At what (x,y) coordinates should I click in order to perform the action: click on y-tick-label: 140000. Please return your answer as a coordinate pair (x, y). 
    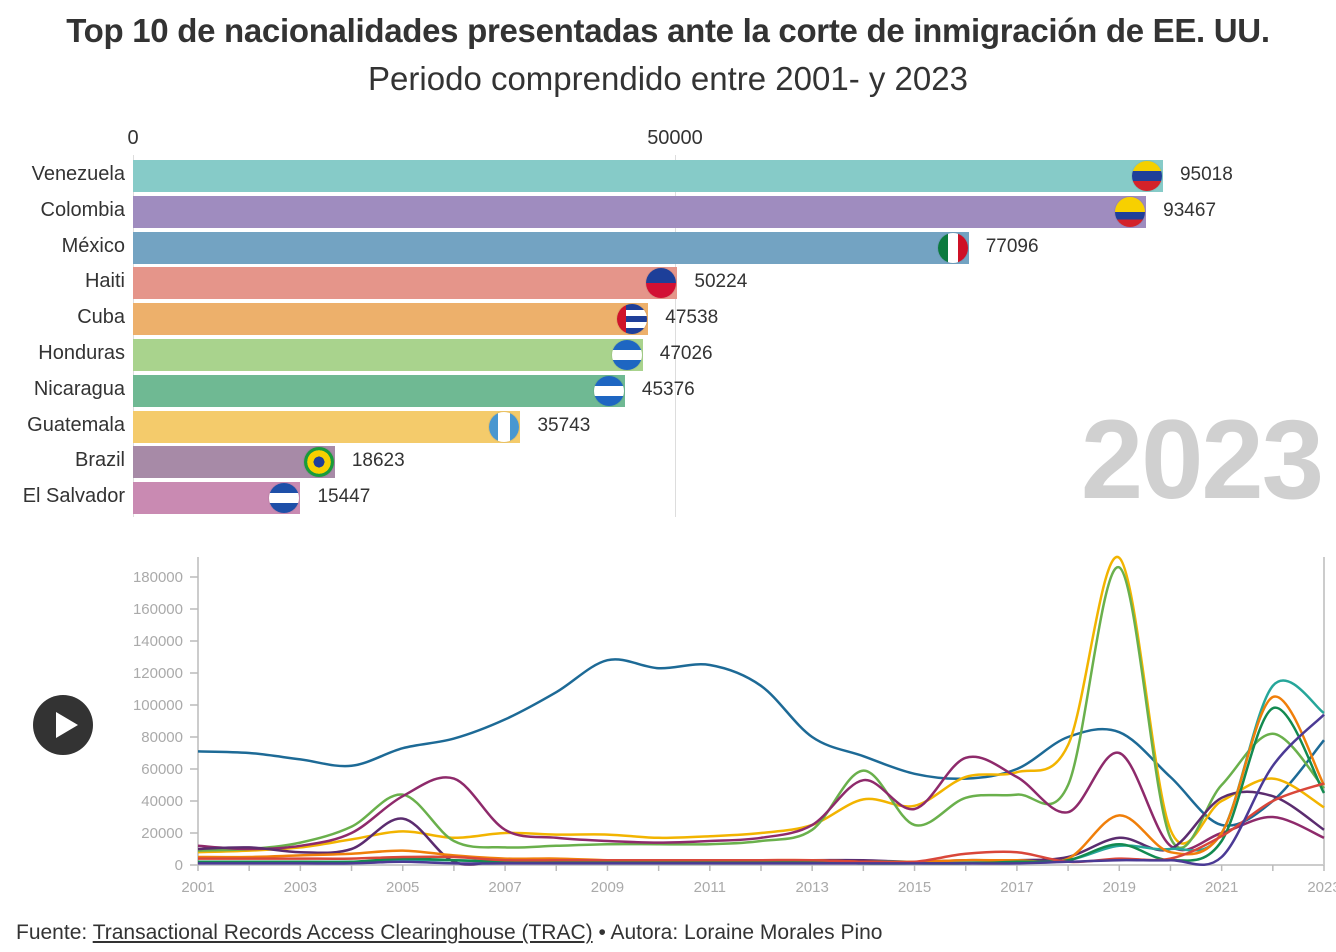
    Looking at the image, I should click on (158, 641).